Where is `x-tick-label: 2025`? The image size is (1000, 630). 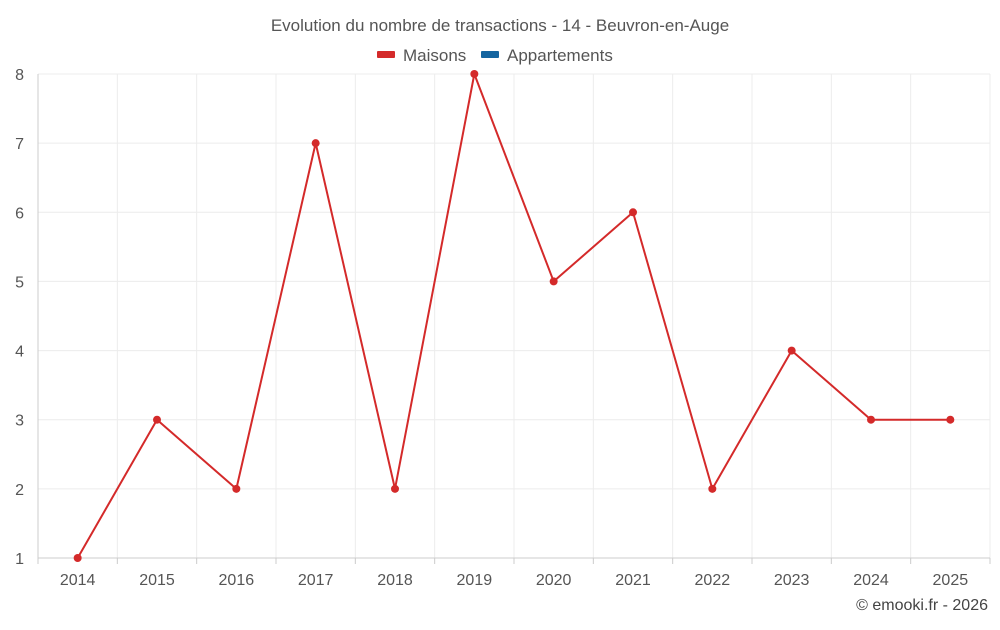
x-tick-label: 2025 is located at coordinates (951, 580).